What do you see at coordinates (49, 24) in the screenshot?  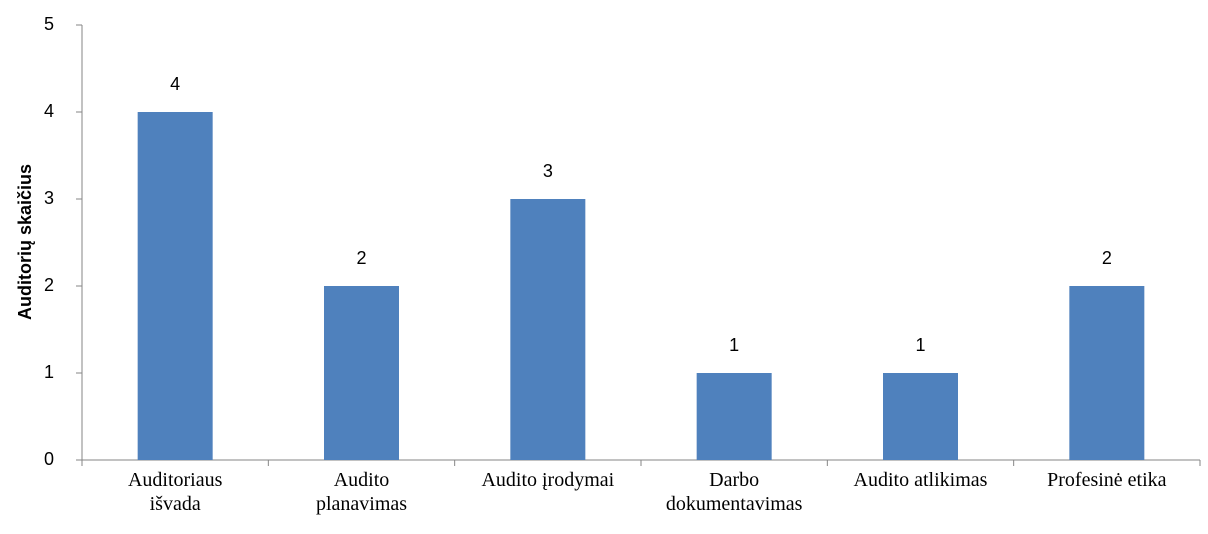 I see `y-tick-label: 5` at bounding box center [49, 24].